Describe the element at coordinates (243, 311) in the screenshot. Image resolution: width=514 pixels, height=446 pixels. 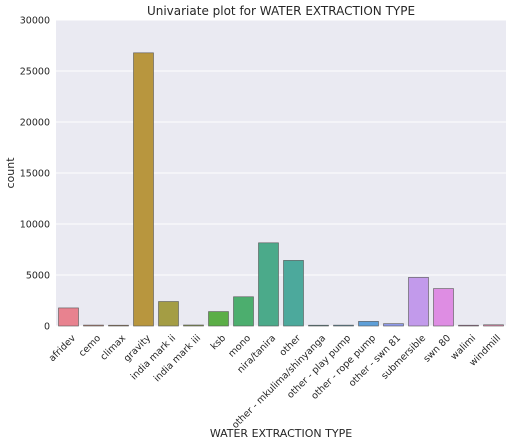
I see `bar-mono` at that location.